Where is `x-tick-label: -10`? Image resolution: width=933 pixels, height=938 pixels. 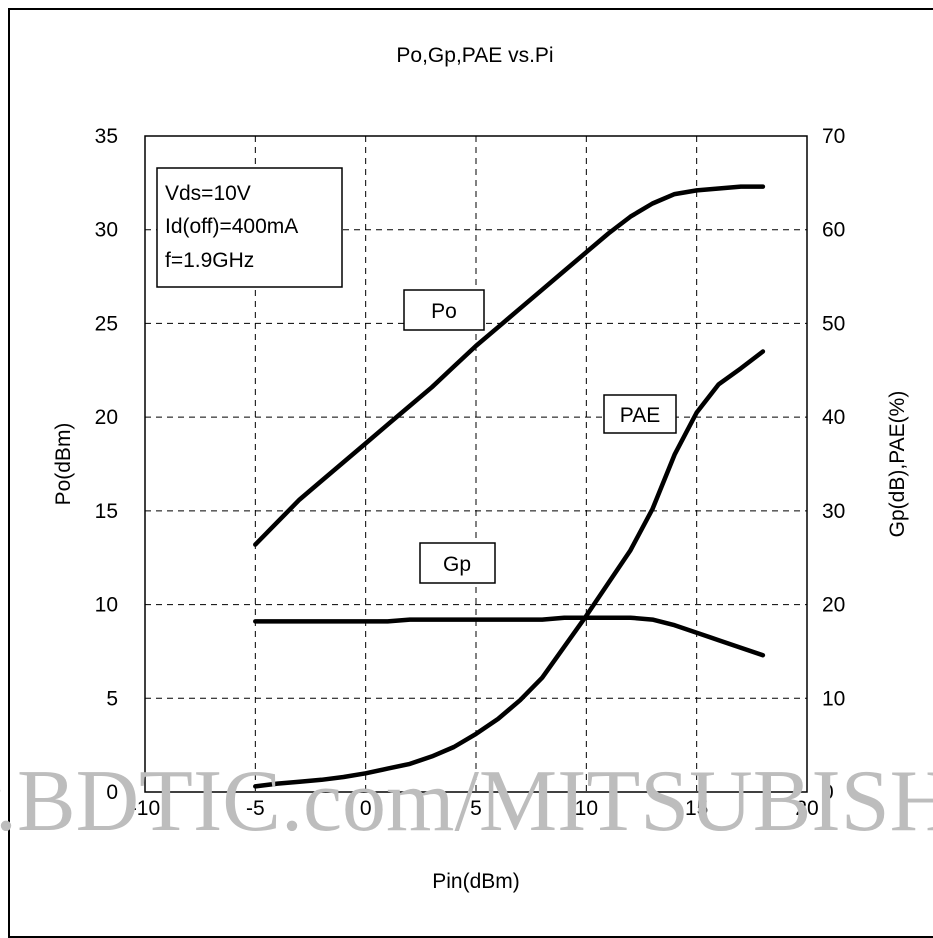
x-tick-label: -10 is located at coordinates (145, 808).